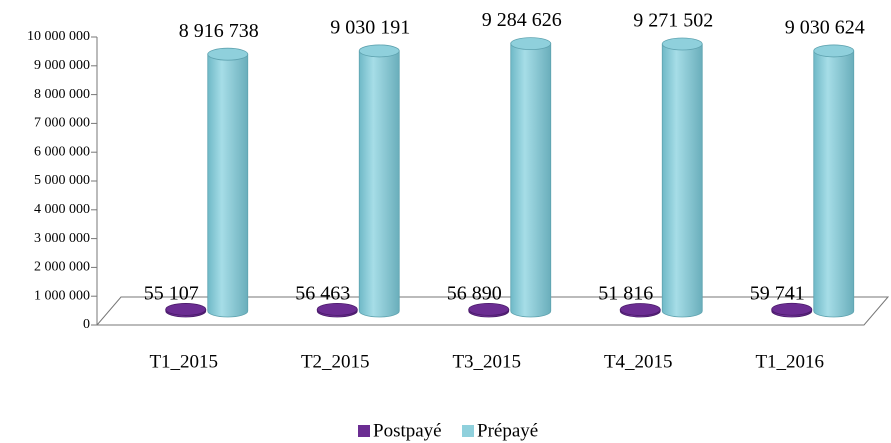 This screenshot has height=443, width=891. I want to click on value-label: 9 030 624, so click(825, 28).